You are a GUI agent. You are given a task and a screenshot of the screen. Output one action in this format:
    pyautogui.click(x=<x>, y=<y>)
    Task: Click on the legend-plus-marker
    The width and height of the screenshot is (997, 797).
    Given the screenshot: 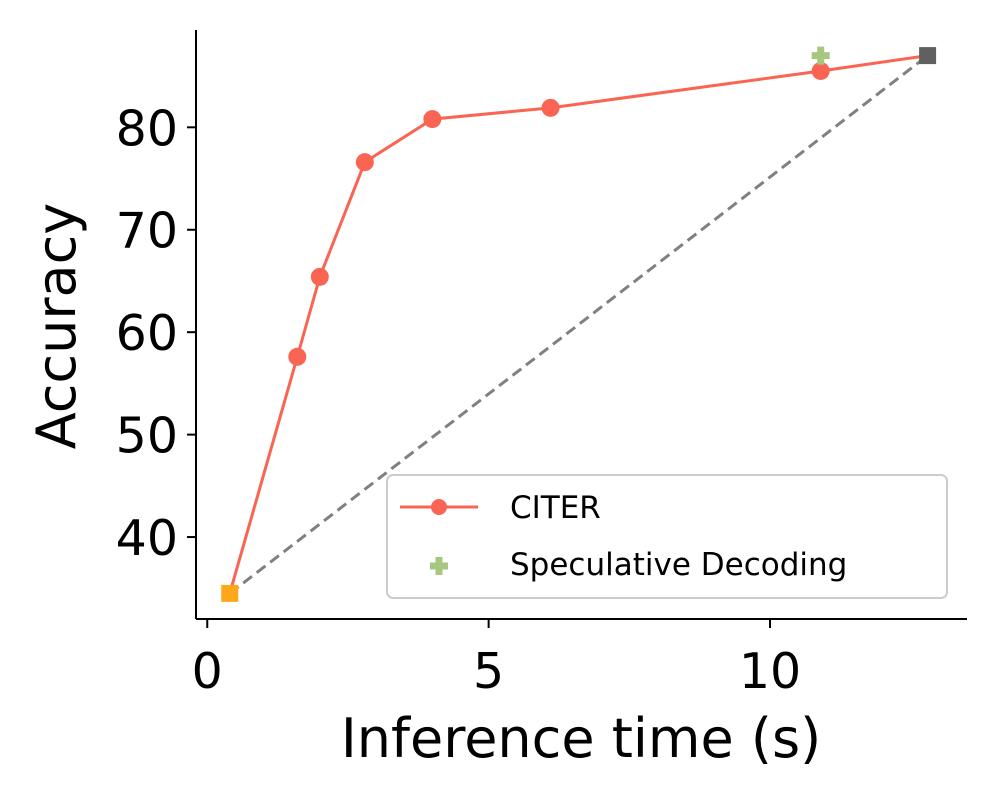 What is the action you would take?
    pyautogui.click(x=439, y=566)
    